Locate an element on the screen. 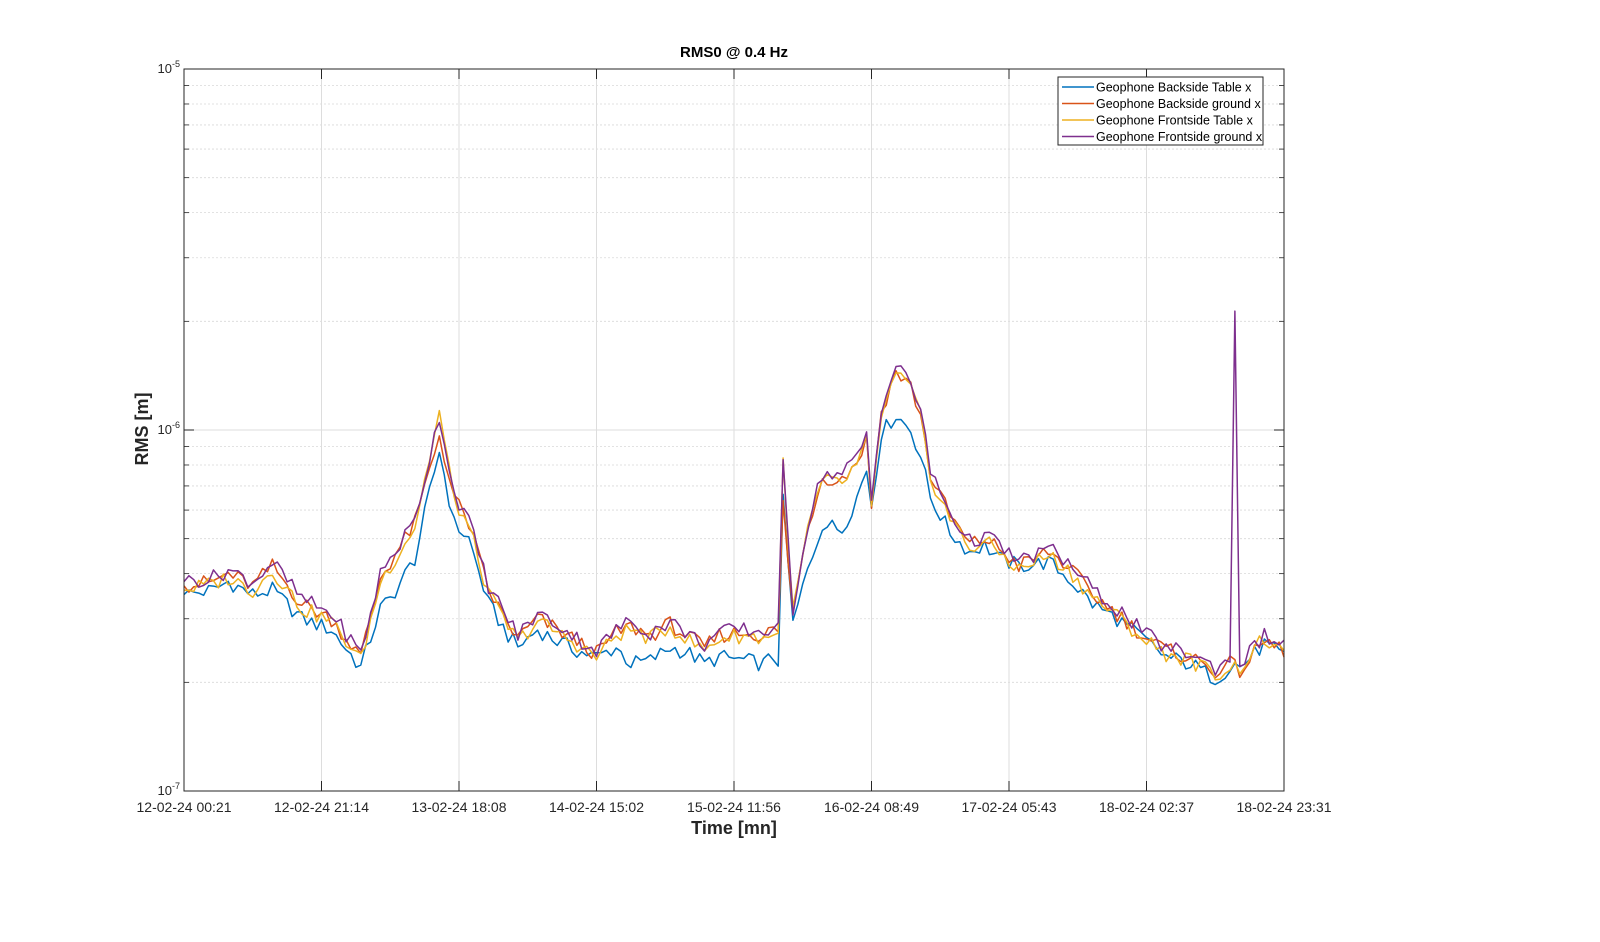 The width and height of the screenshot is (1600, 942). x-tick-label: 15-02-24 11:56 is located at coordinates (734, 807).